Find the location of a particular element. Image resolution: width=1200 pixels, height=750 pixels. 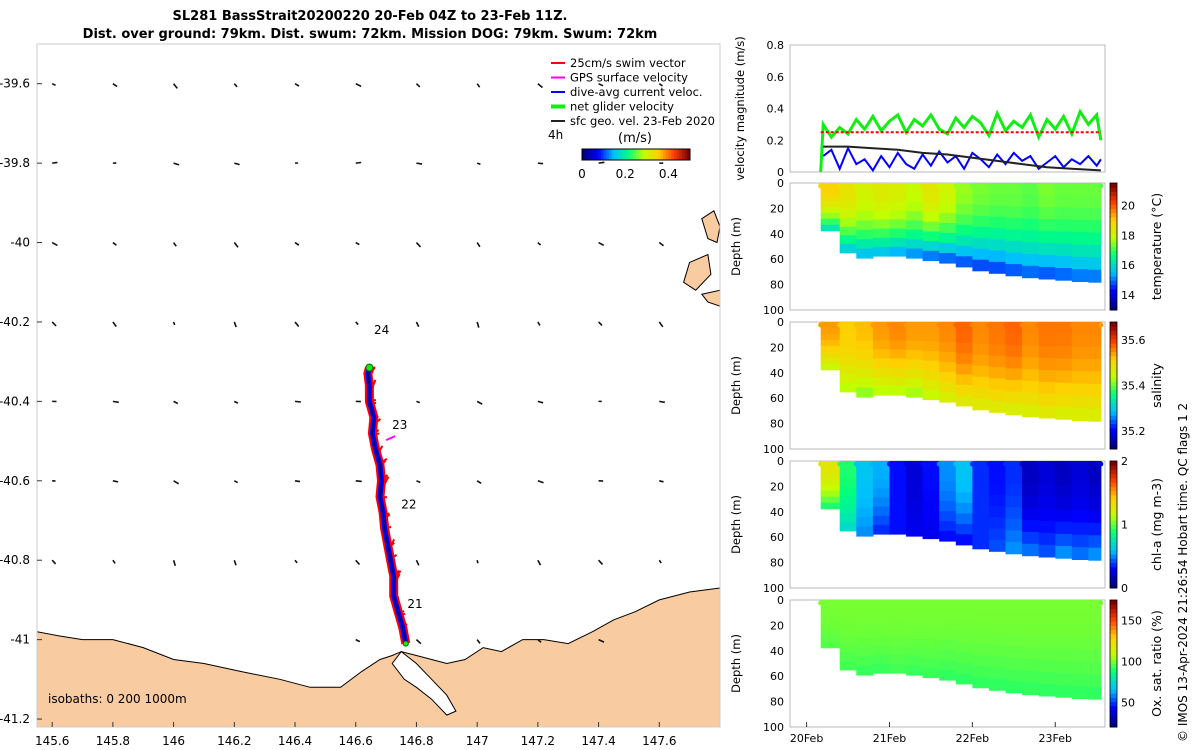

map-x-tick: 145.6 is located at coordinates (52, 741).